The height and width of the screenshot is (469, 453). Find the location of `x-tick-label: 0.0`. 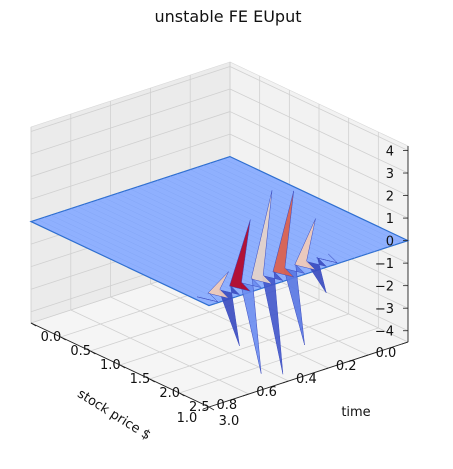

x-tick-label: 0.0 is located at coordinates (386, 353).